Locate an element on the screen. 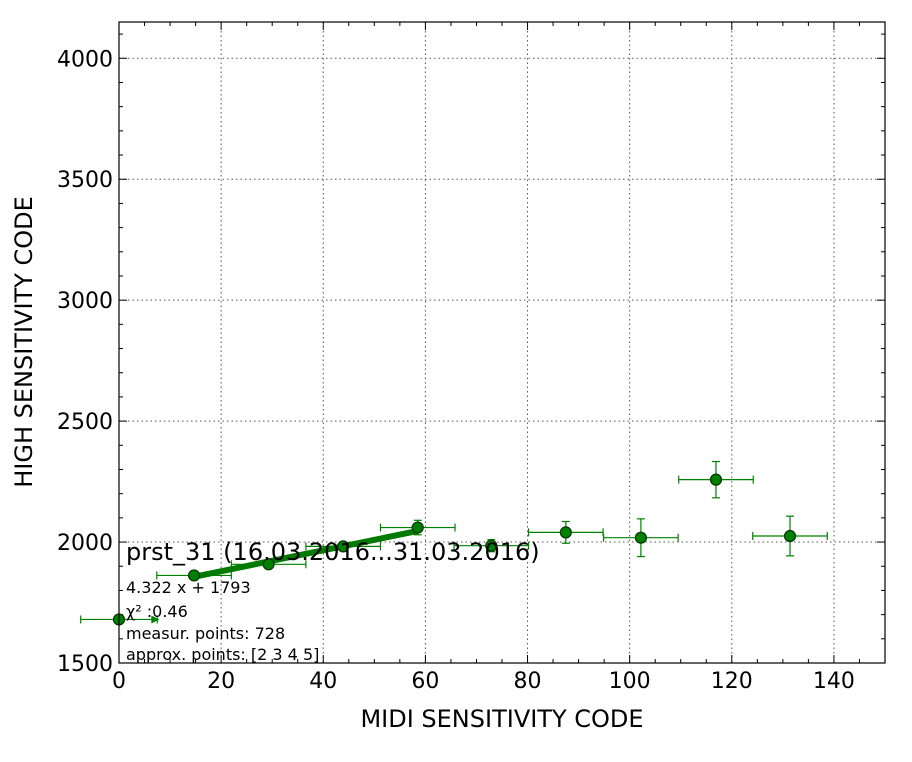 The width and height of the screenshot is (912, 762). x-tick-label: 80 is located at coordinates (528, 681).